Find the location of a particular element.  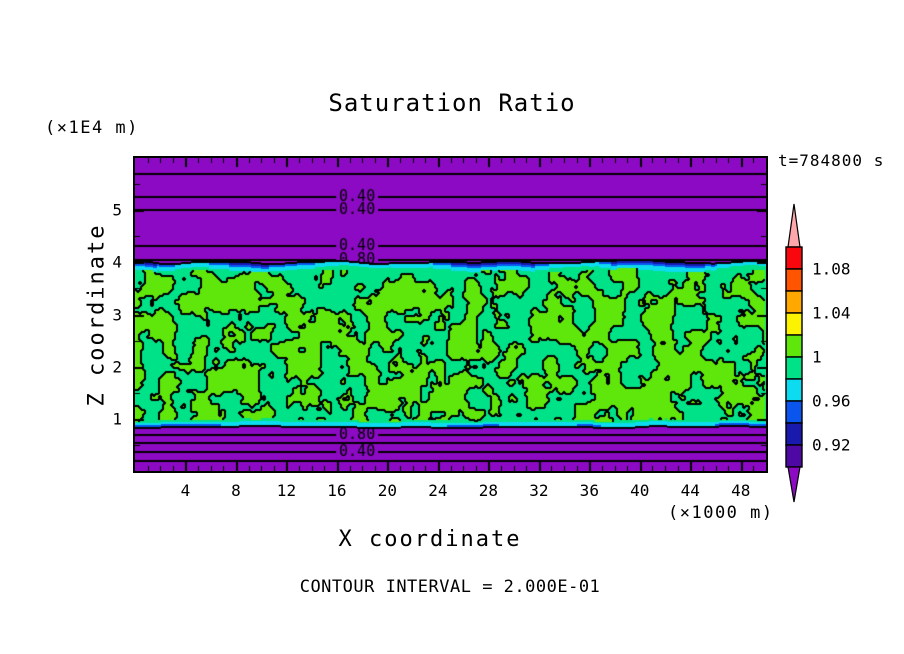

colorbar-value-label: 1 is located at coordinates (817, 357).